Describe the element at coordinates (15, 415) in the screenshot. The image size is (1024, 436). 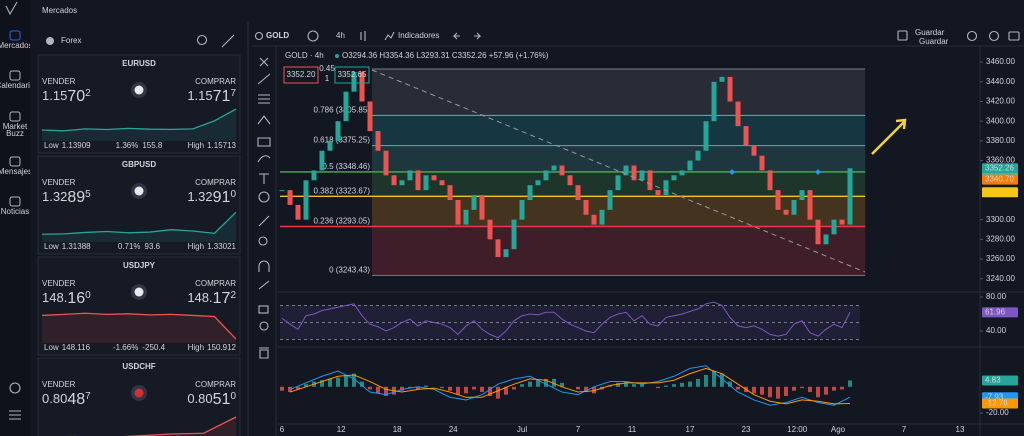
I see `settings-icon` at that location.